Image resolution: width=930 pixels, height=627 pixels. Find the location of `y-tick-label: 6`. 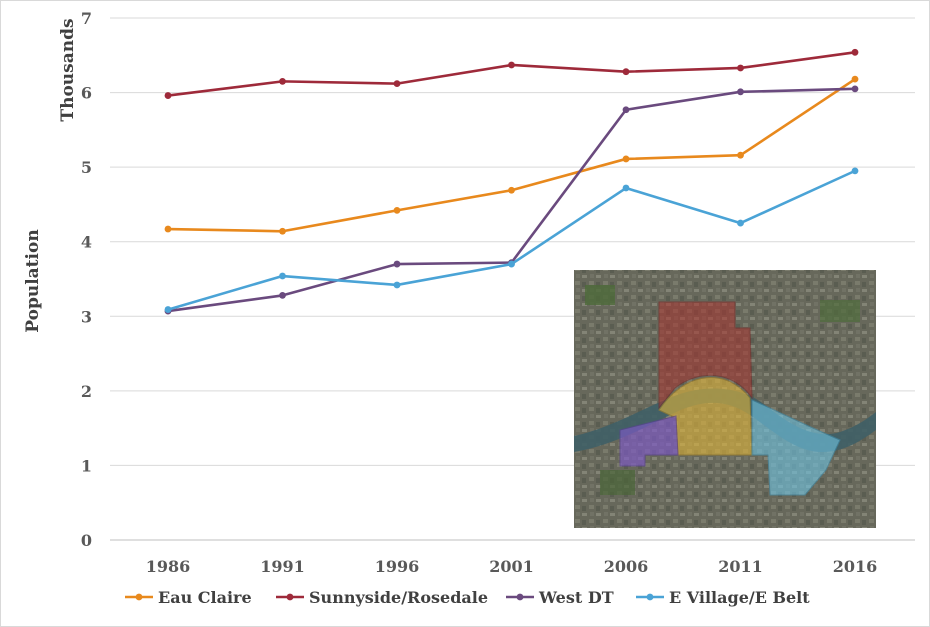

y-tick-label: 6 is located at coordinates (86, 93).